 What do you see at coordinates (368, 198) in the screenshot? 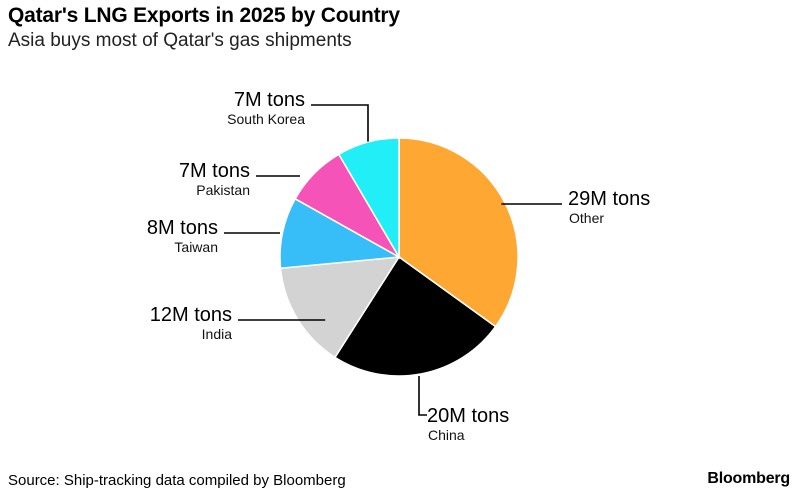
I see `pie-slice-south-korea` at bounding box center [368, 198].